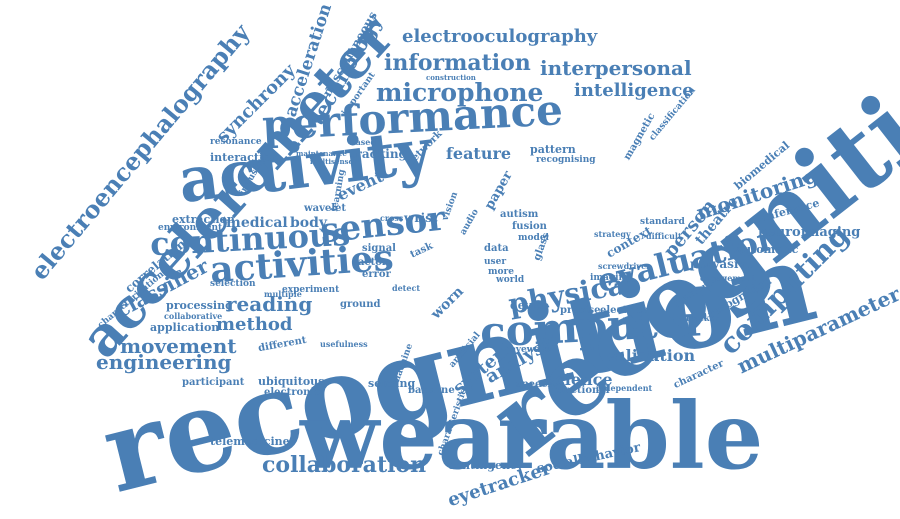 The height and width of the screenshot is (519, 900). What do you see at coordinates (519, 214) in the screenshot?
I see `cloud-word: autism` at bounding box center [519, 214].